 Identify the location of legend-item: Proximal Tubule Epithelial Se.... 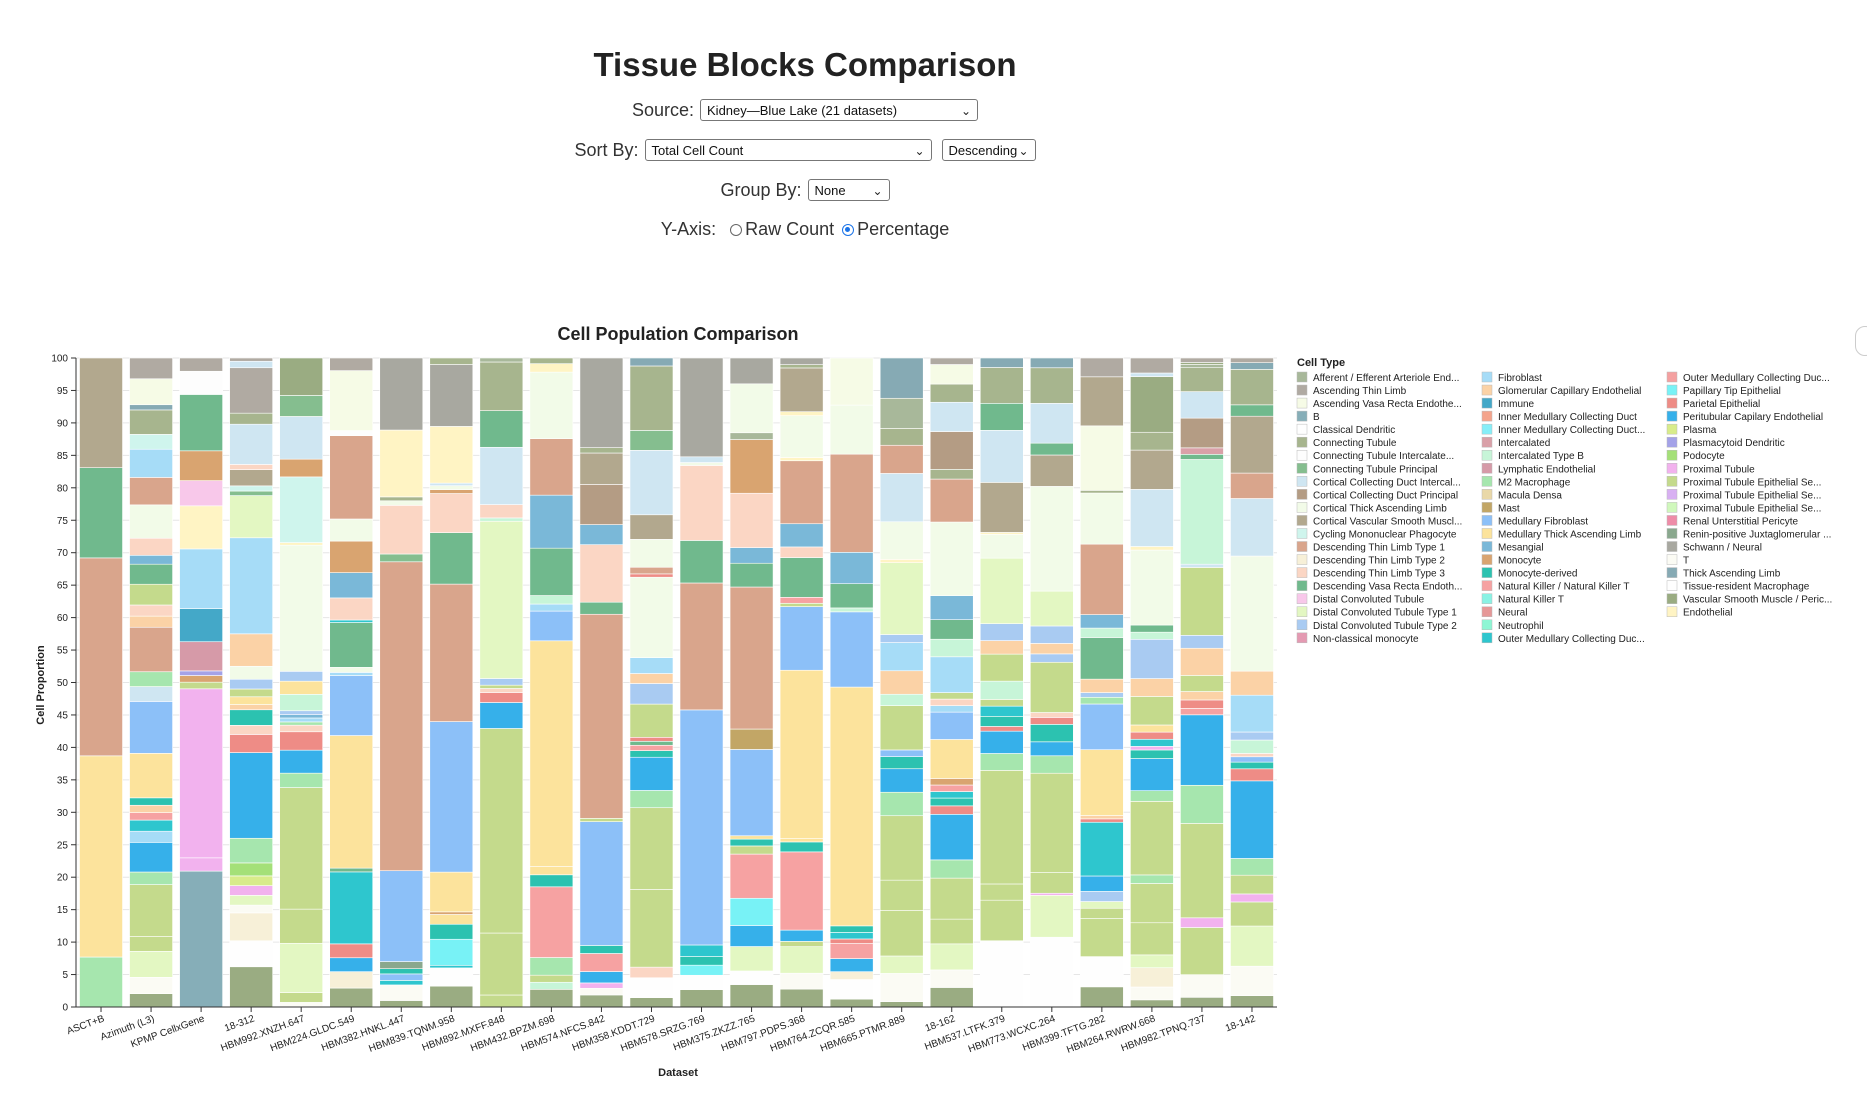
(1743, 495).